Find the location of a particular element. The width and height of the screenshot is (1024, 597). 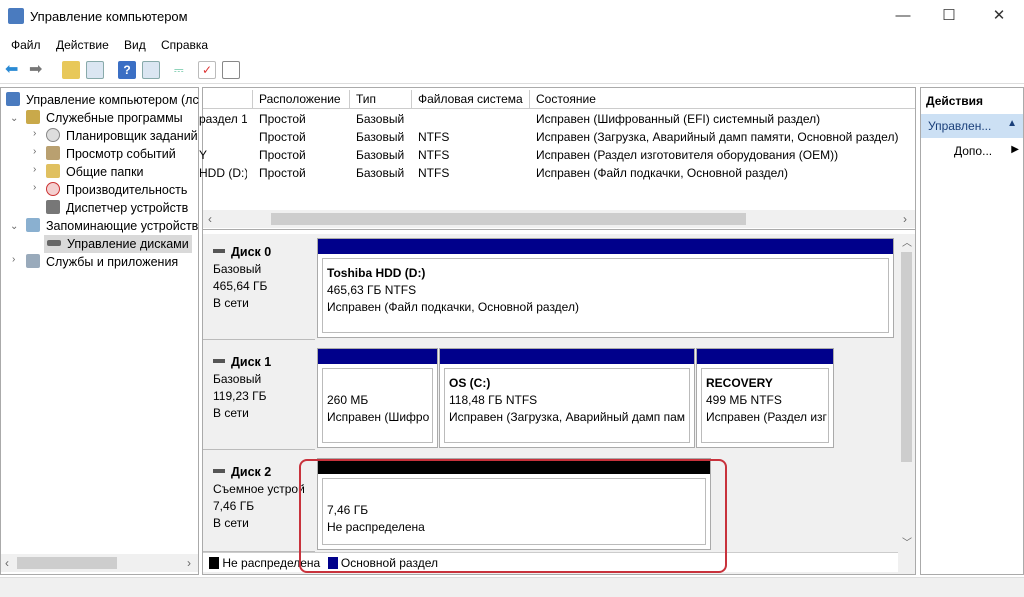

column-header-volume is located at coordinates (228, 99).